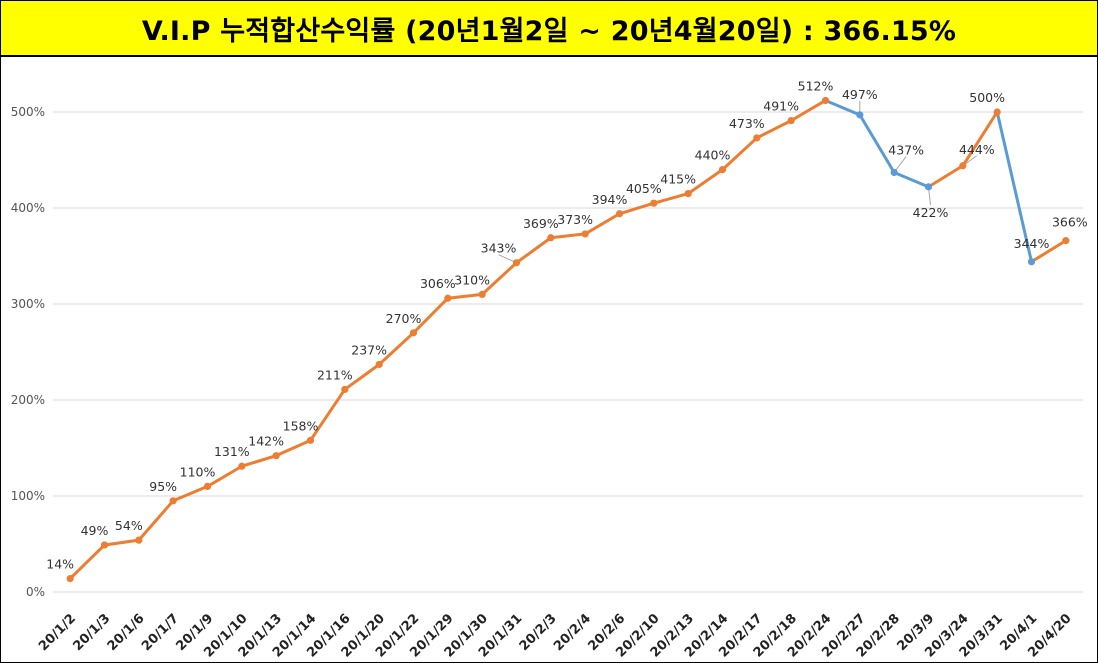 The height and width of the screenshot is (663, 1098). What do you see at coordinates (266, 441) in the screenshot?
I see `data-label: 142%` at bounding box center [266, 441].